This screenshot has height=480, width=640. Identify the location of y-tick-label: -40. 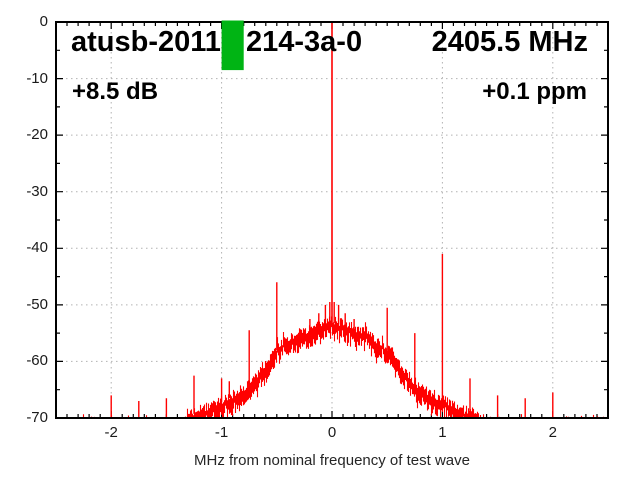
(37, 248).